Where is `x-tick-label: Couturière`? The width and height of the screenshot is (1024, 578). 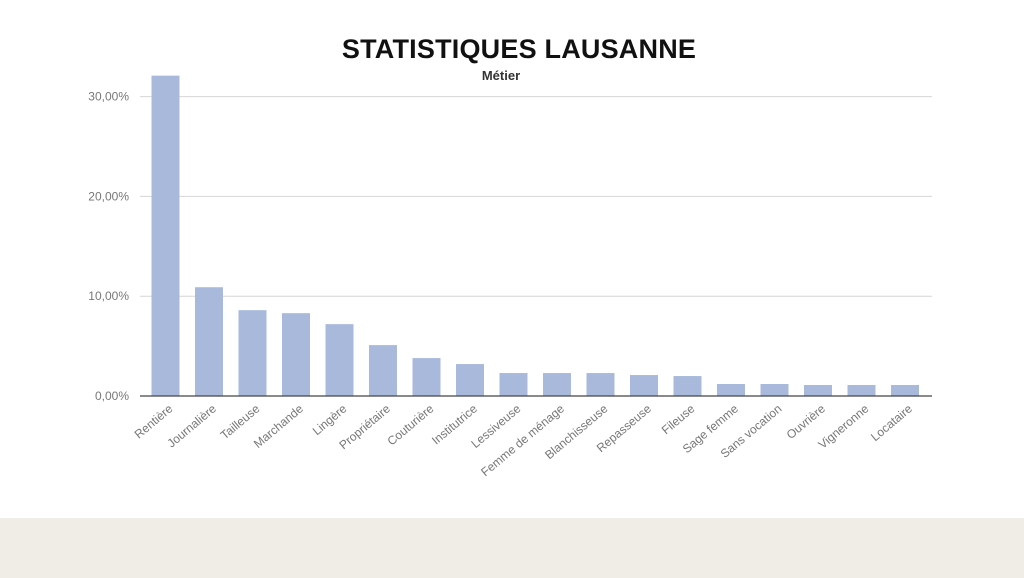 x-tick-label: Couturière is located at coordinates (411, 424).